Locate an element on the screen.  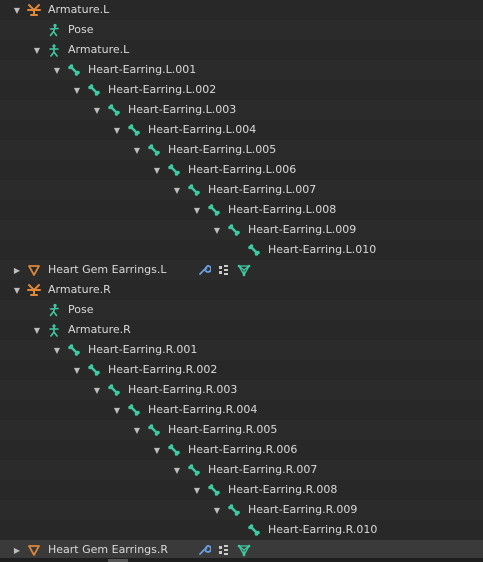
bone-row: ▼ Heart-Earring.L.004 is located at coordinates (241, 130).